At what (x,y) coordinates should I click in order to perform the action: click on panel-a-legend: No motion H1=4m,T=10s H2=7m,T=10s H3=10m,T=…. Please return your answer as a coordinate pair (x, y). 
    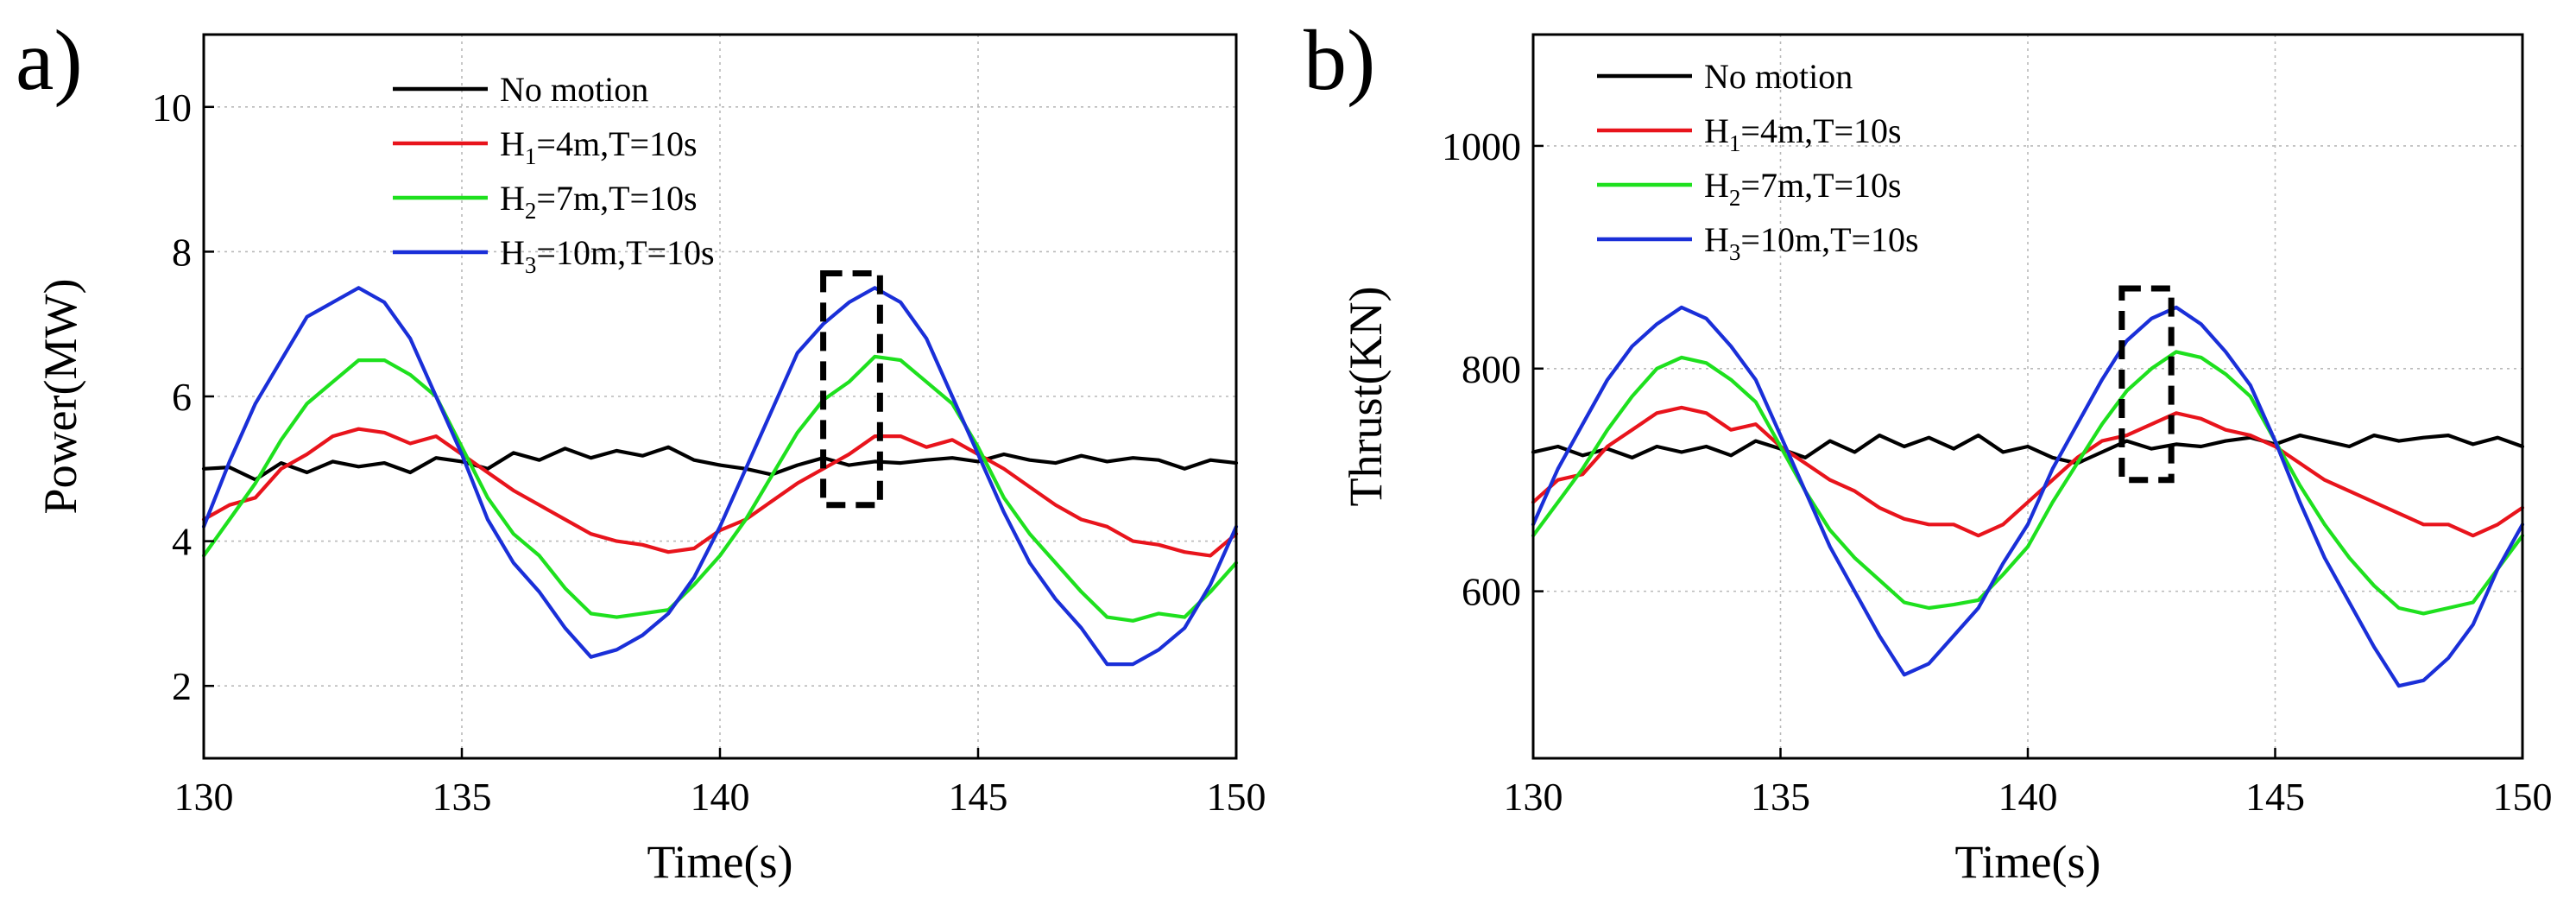
    Looking at the image, I should click on (554, 174).